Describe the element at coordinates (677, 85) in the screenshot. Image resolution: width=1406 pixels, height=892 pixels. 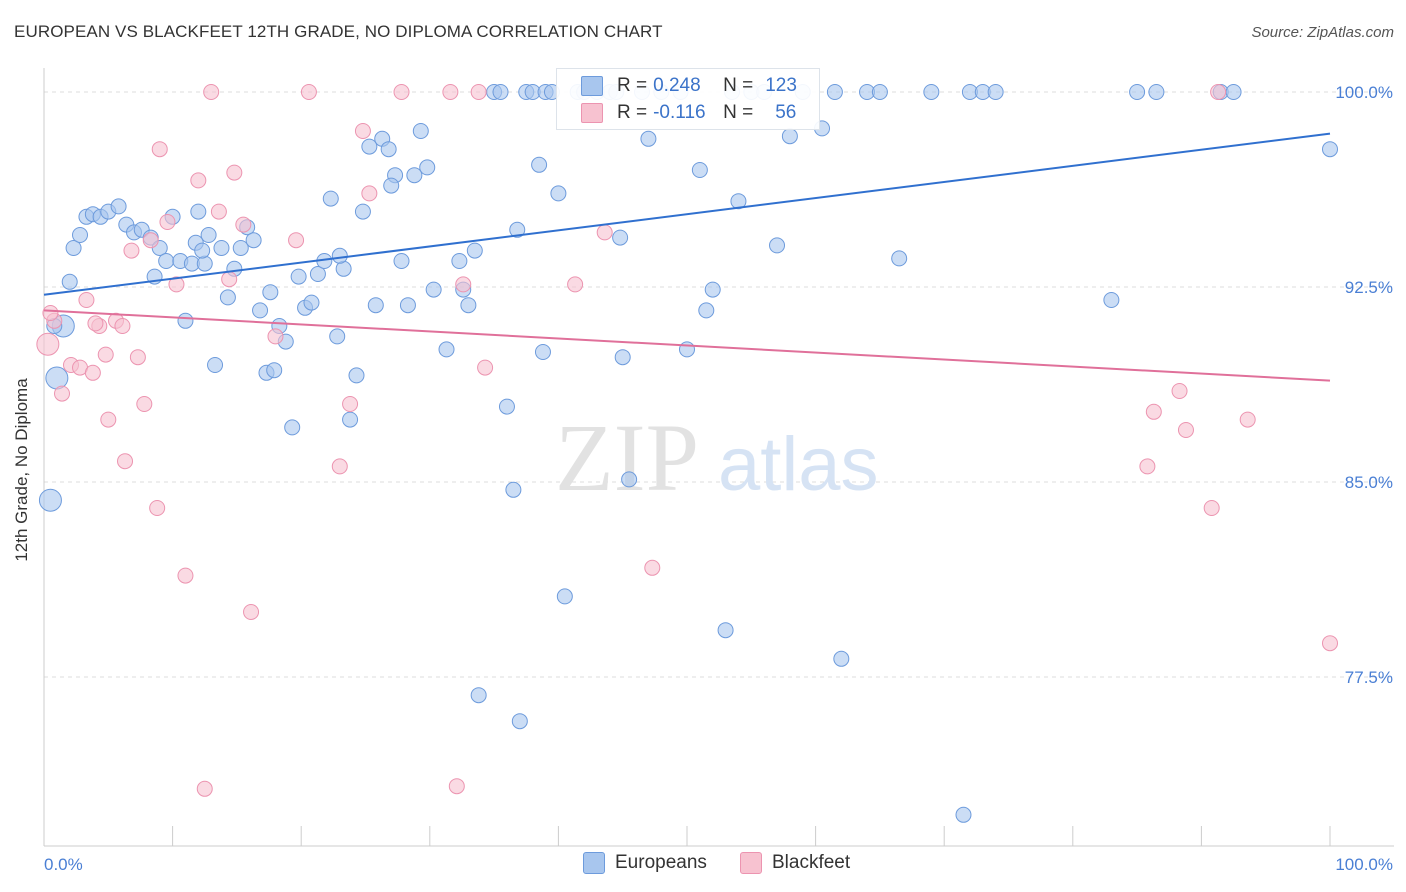
I see `europeans-r-value: 0.248` at that location.